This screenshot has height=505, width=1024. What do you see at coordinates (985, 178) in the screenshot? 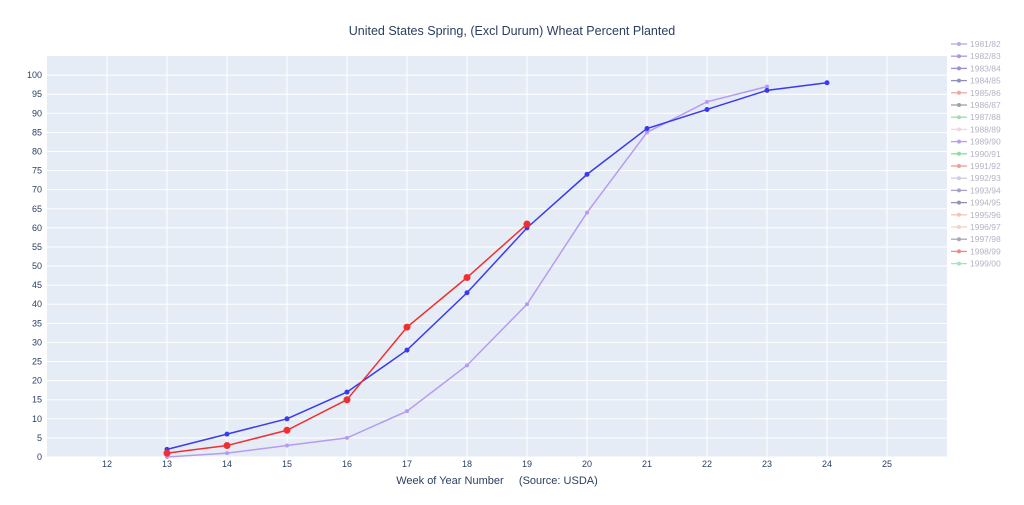
I see `legend-label: 1992/93` at bounding box center [985, 178].